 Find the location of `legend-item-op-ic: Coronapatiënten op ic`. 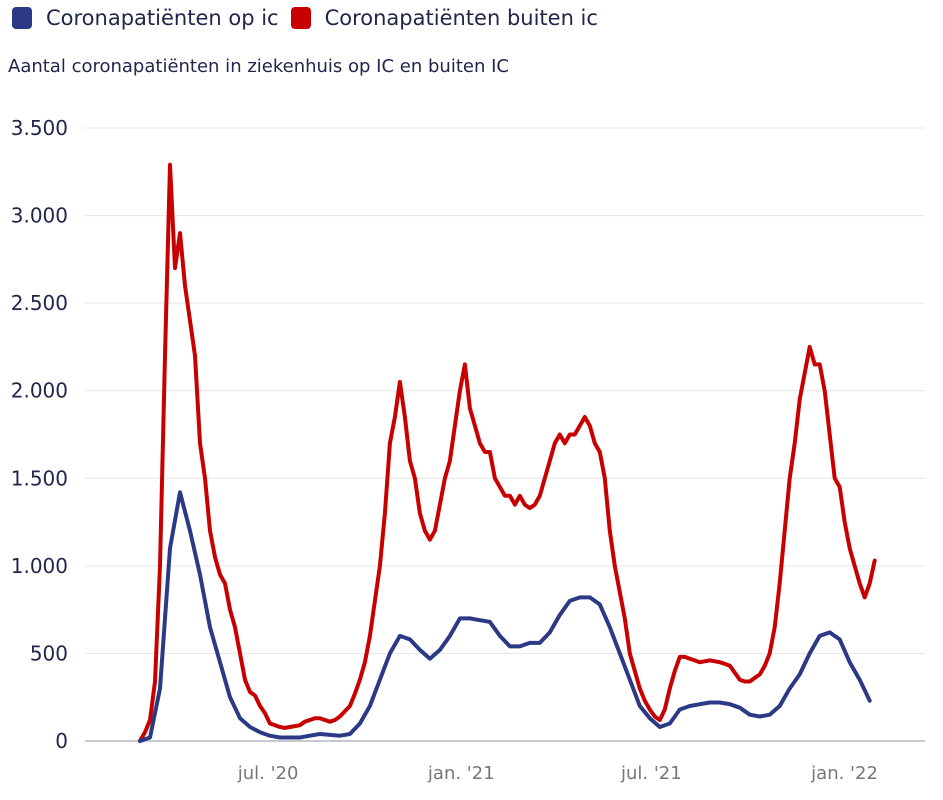

legend-item-op-ic: Coronapatiënten op ic is located at coordinates (145, 18).